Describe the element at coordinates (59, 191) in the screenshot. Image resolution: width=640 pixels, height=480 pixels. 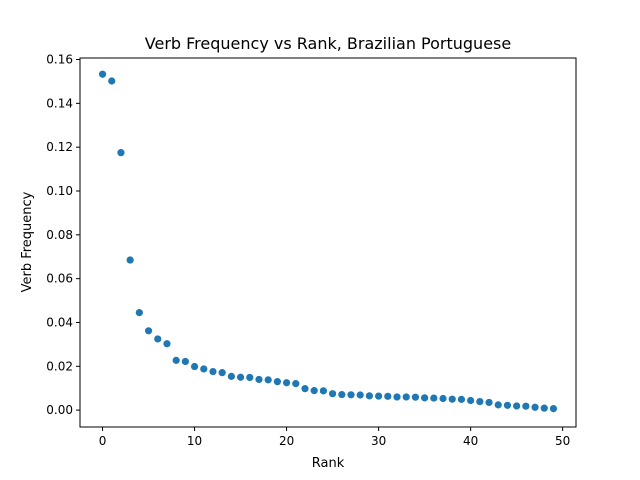
I see `y-tick-label: 0.10` at that location.